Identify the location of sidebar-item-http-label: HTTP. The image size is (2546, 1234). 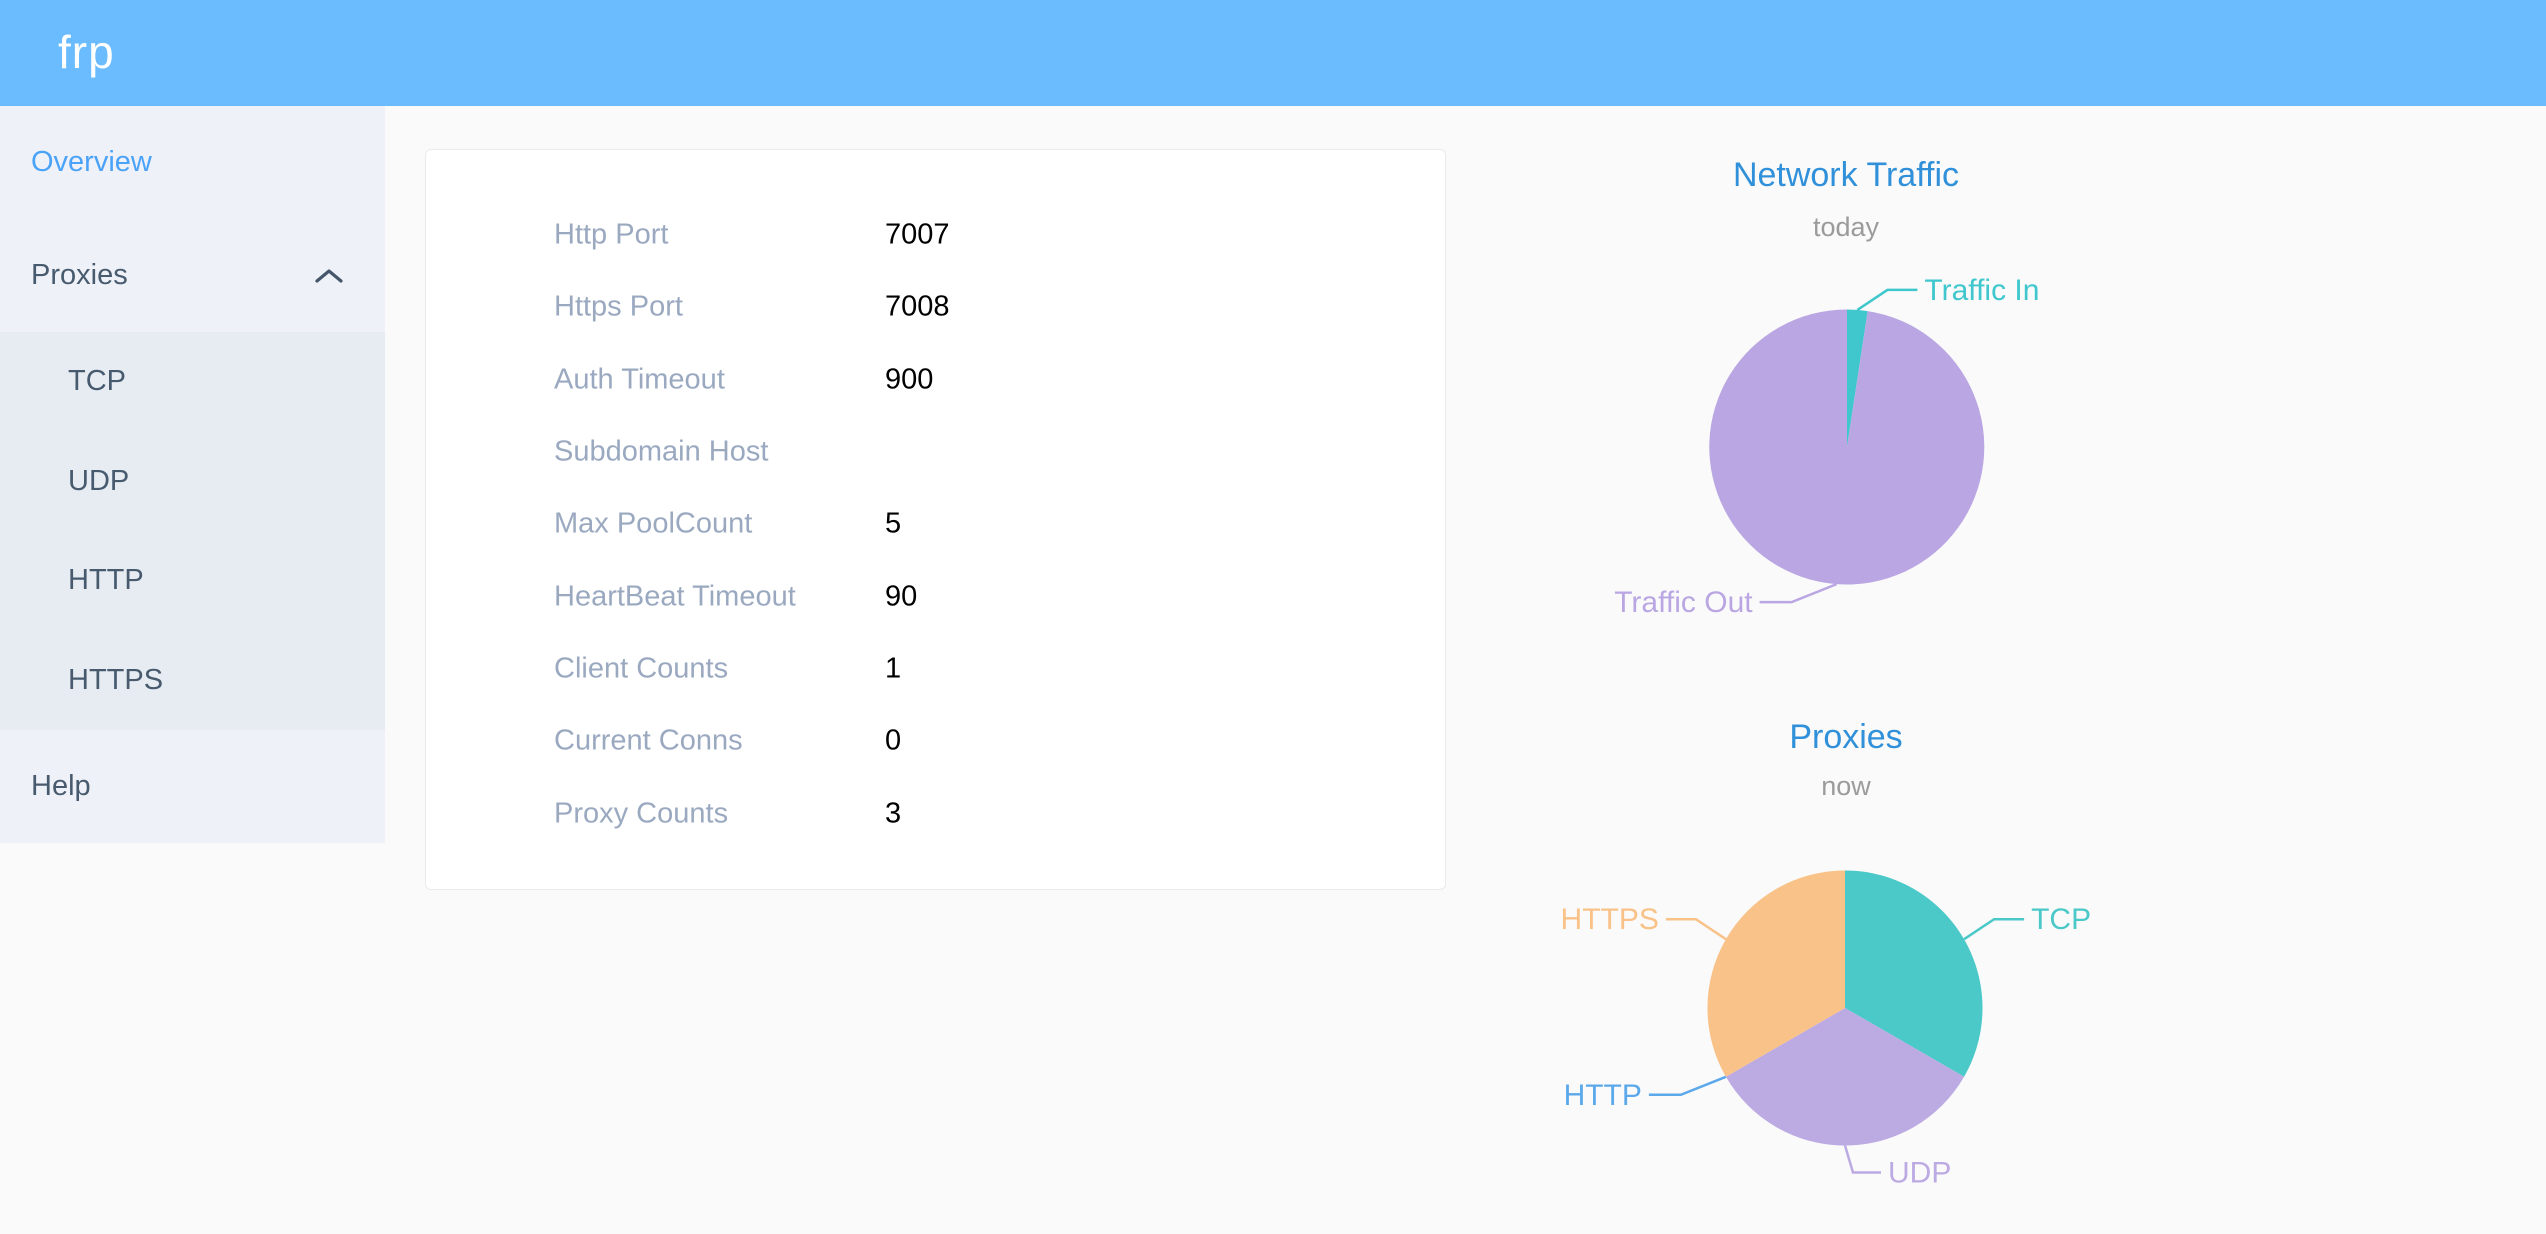
(106, 580).